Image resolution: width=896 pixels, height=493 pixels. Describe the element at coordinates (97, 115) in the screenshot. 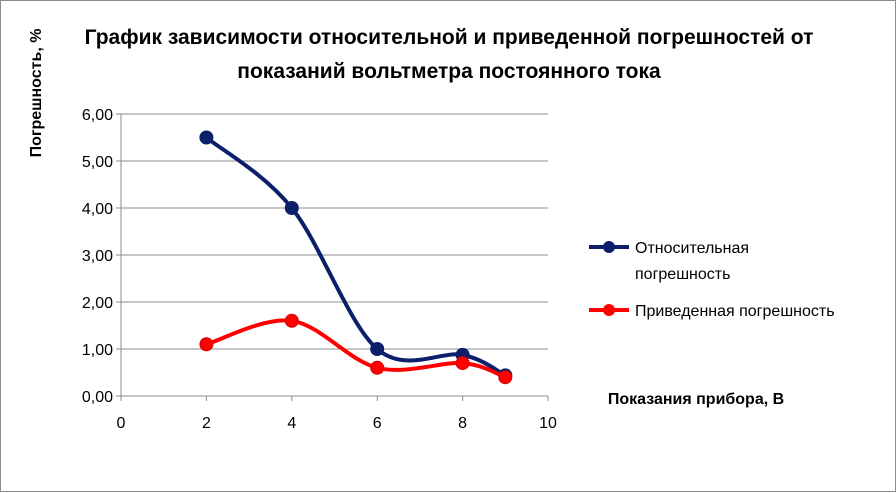

I see `y-tick-label: 6,00` at that location.